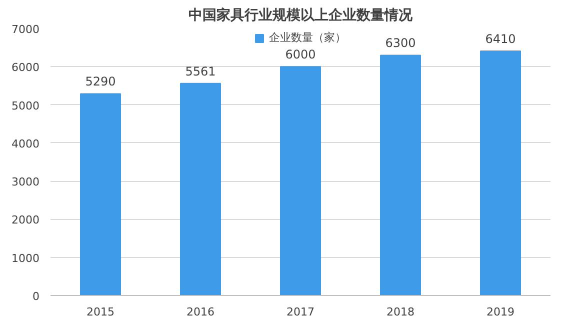 This screenshot has width=575, height=326. What do you see at coordinates (26, 143) in the screenshot?
I see `y-tick-label: 4000` at bounding box center [26, 143].